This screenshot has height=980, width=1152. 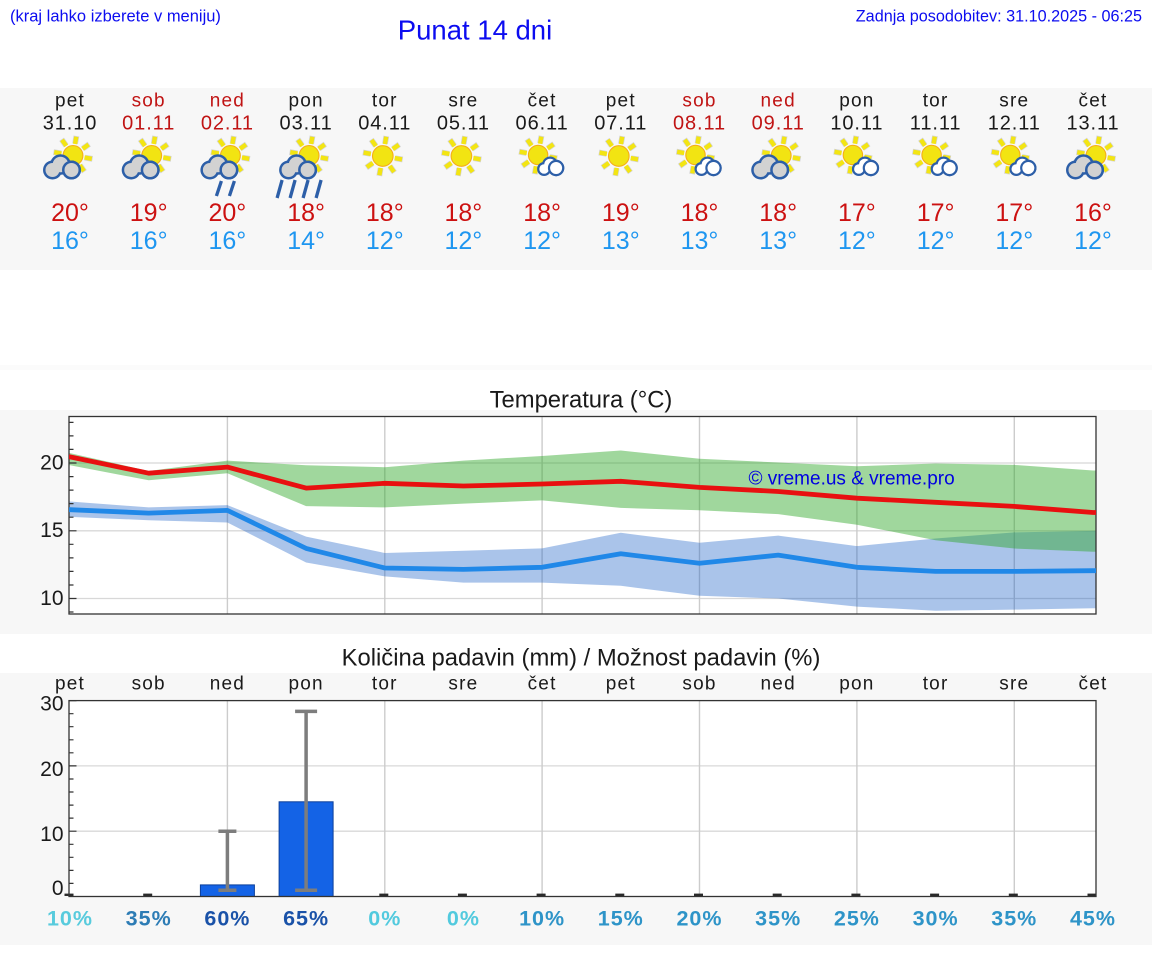 I want to click on svg-text: 13.11, so click(x=1092, y=123).